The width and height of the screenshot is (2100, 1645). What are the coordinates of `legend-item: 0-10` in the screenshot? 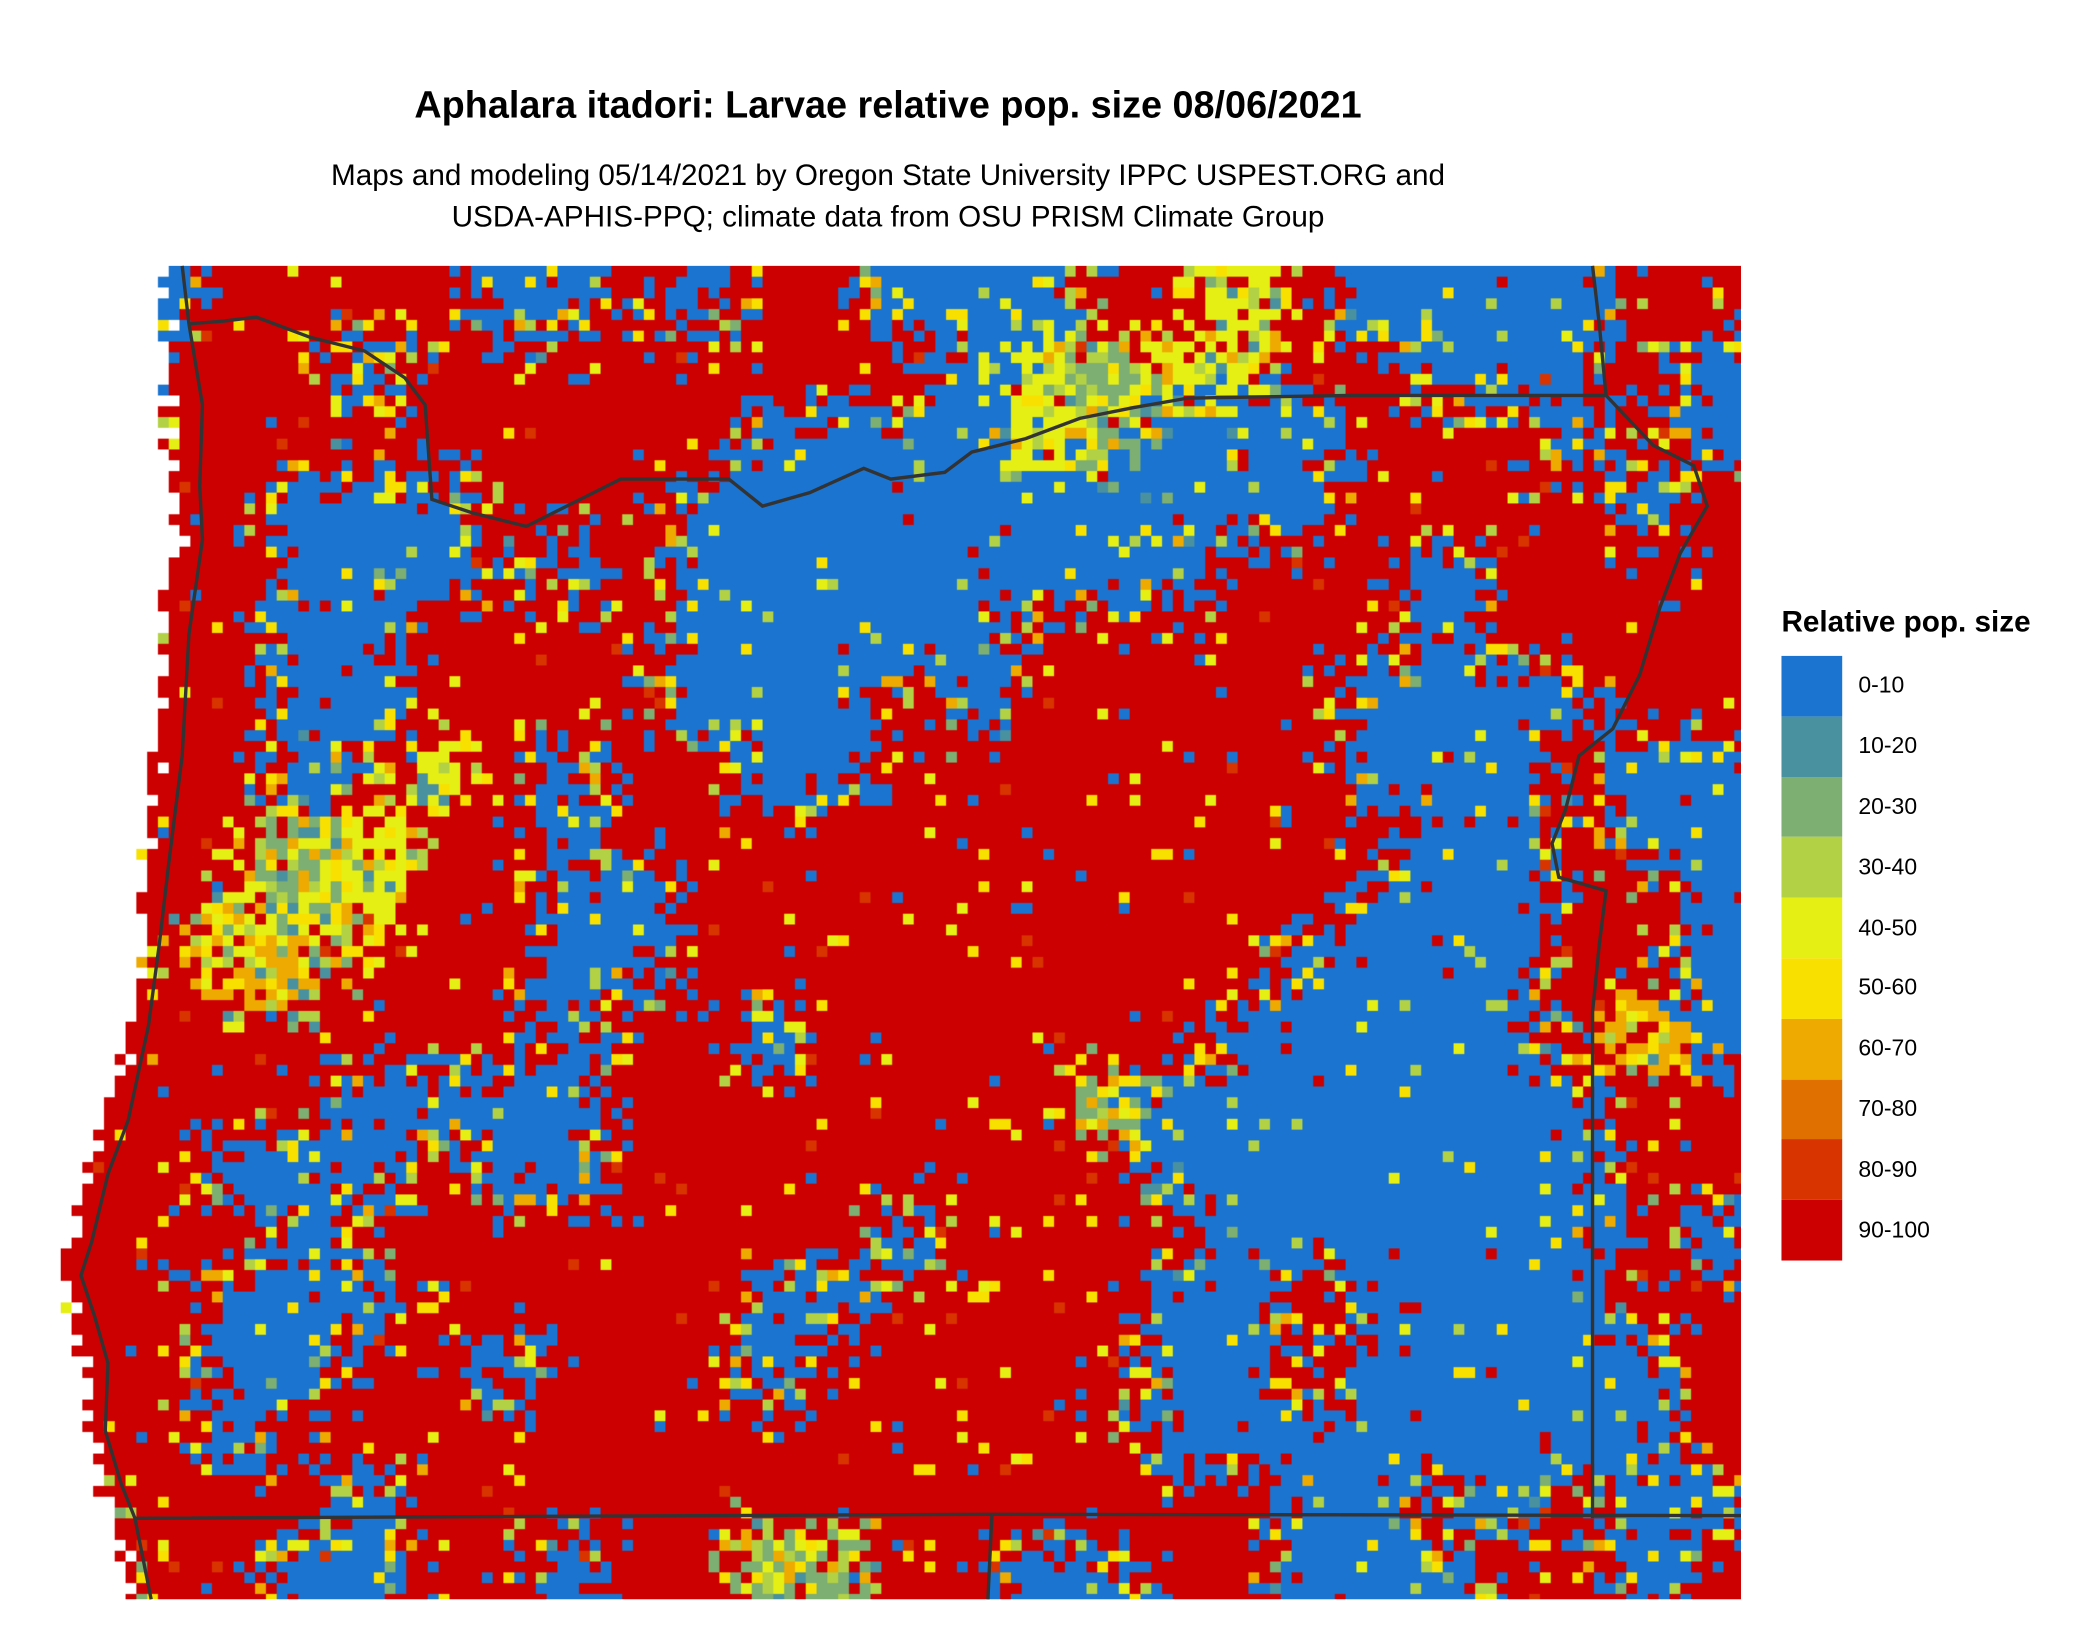 It's located at (1905, 686).